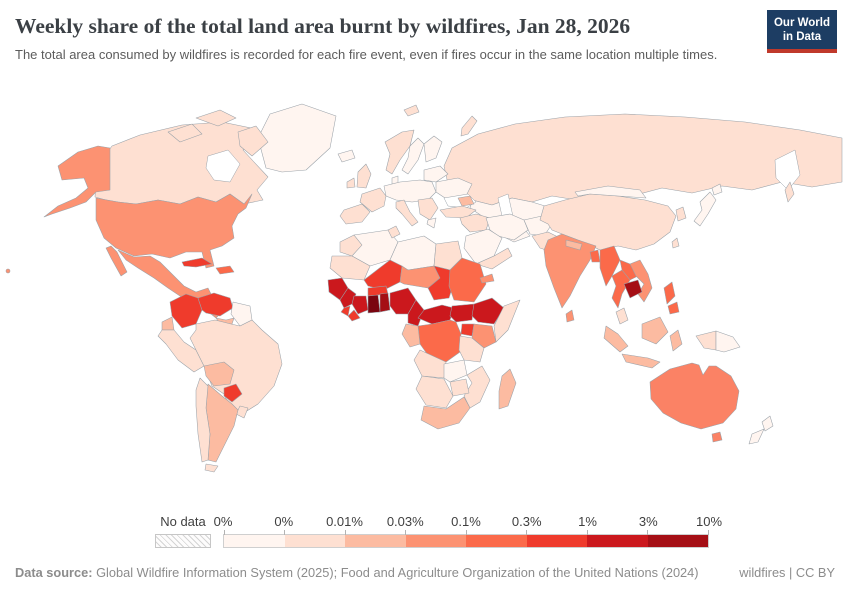  I want to click on region-vietnam, so click(641, 281).